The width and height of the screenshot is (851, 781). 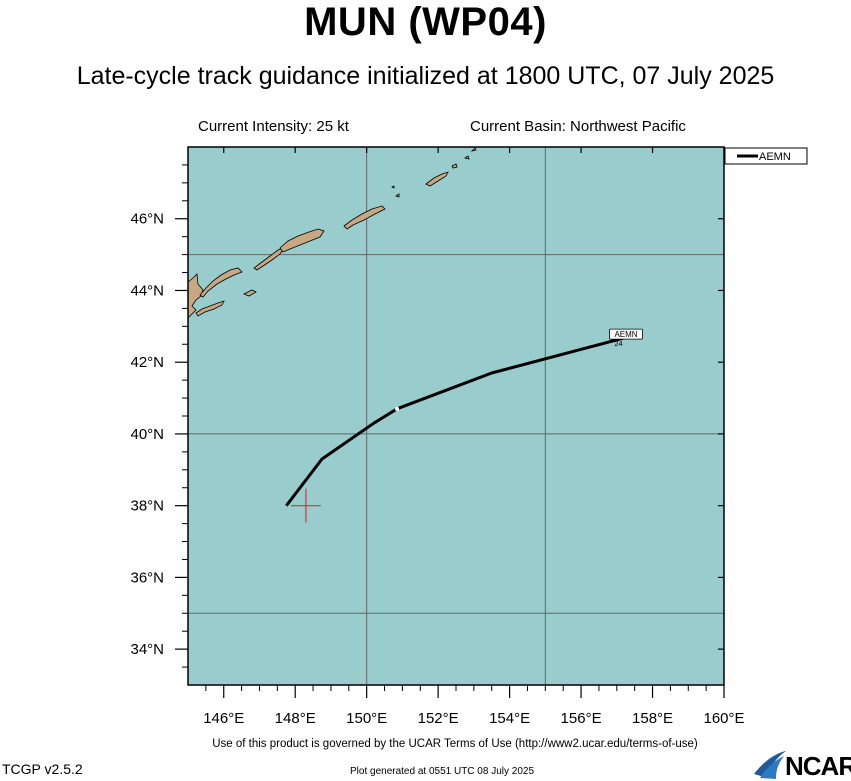 What do you see at coordinates (147, 506) in the screenshot?
I see `lat-tick-label: 38°N` at bounding box center [147, 506].